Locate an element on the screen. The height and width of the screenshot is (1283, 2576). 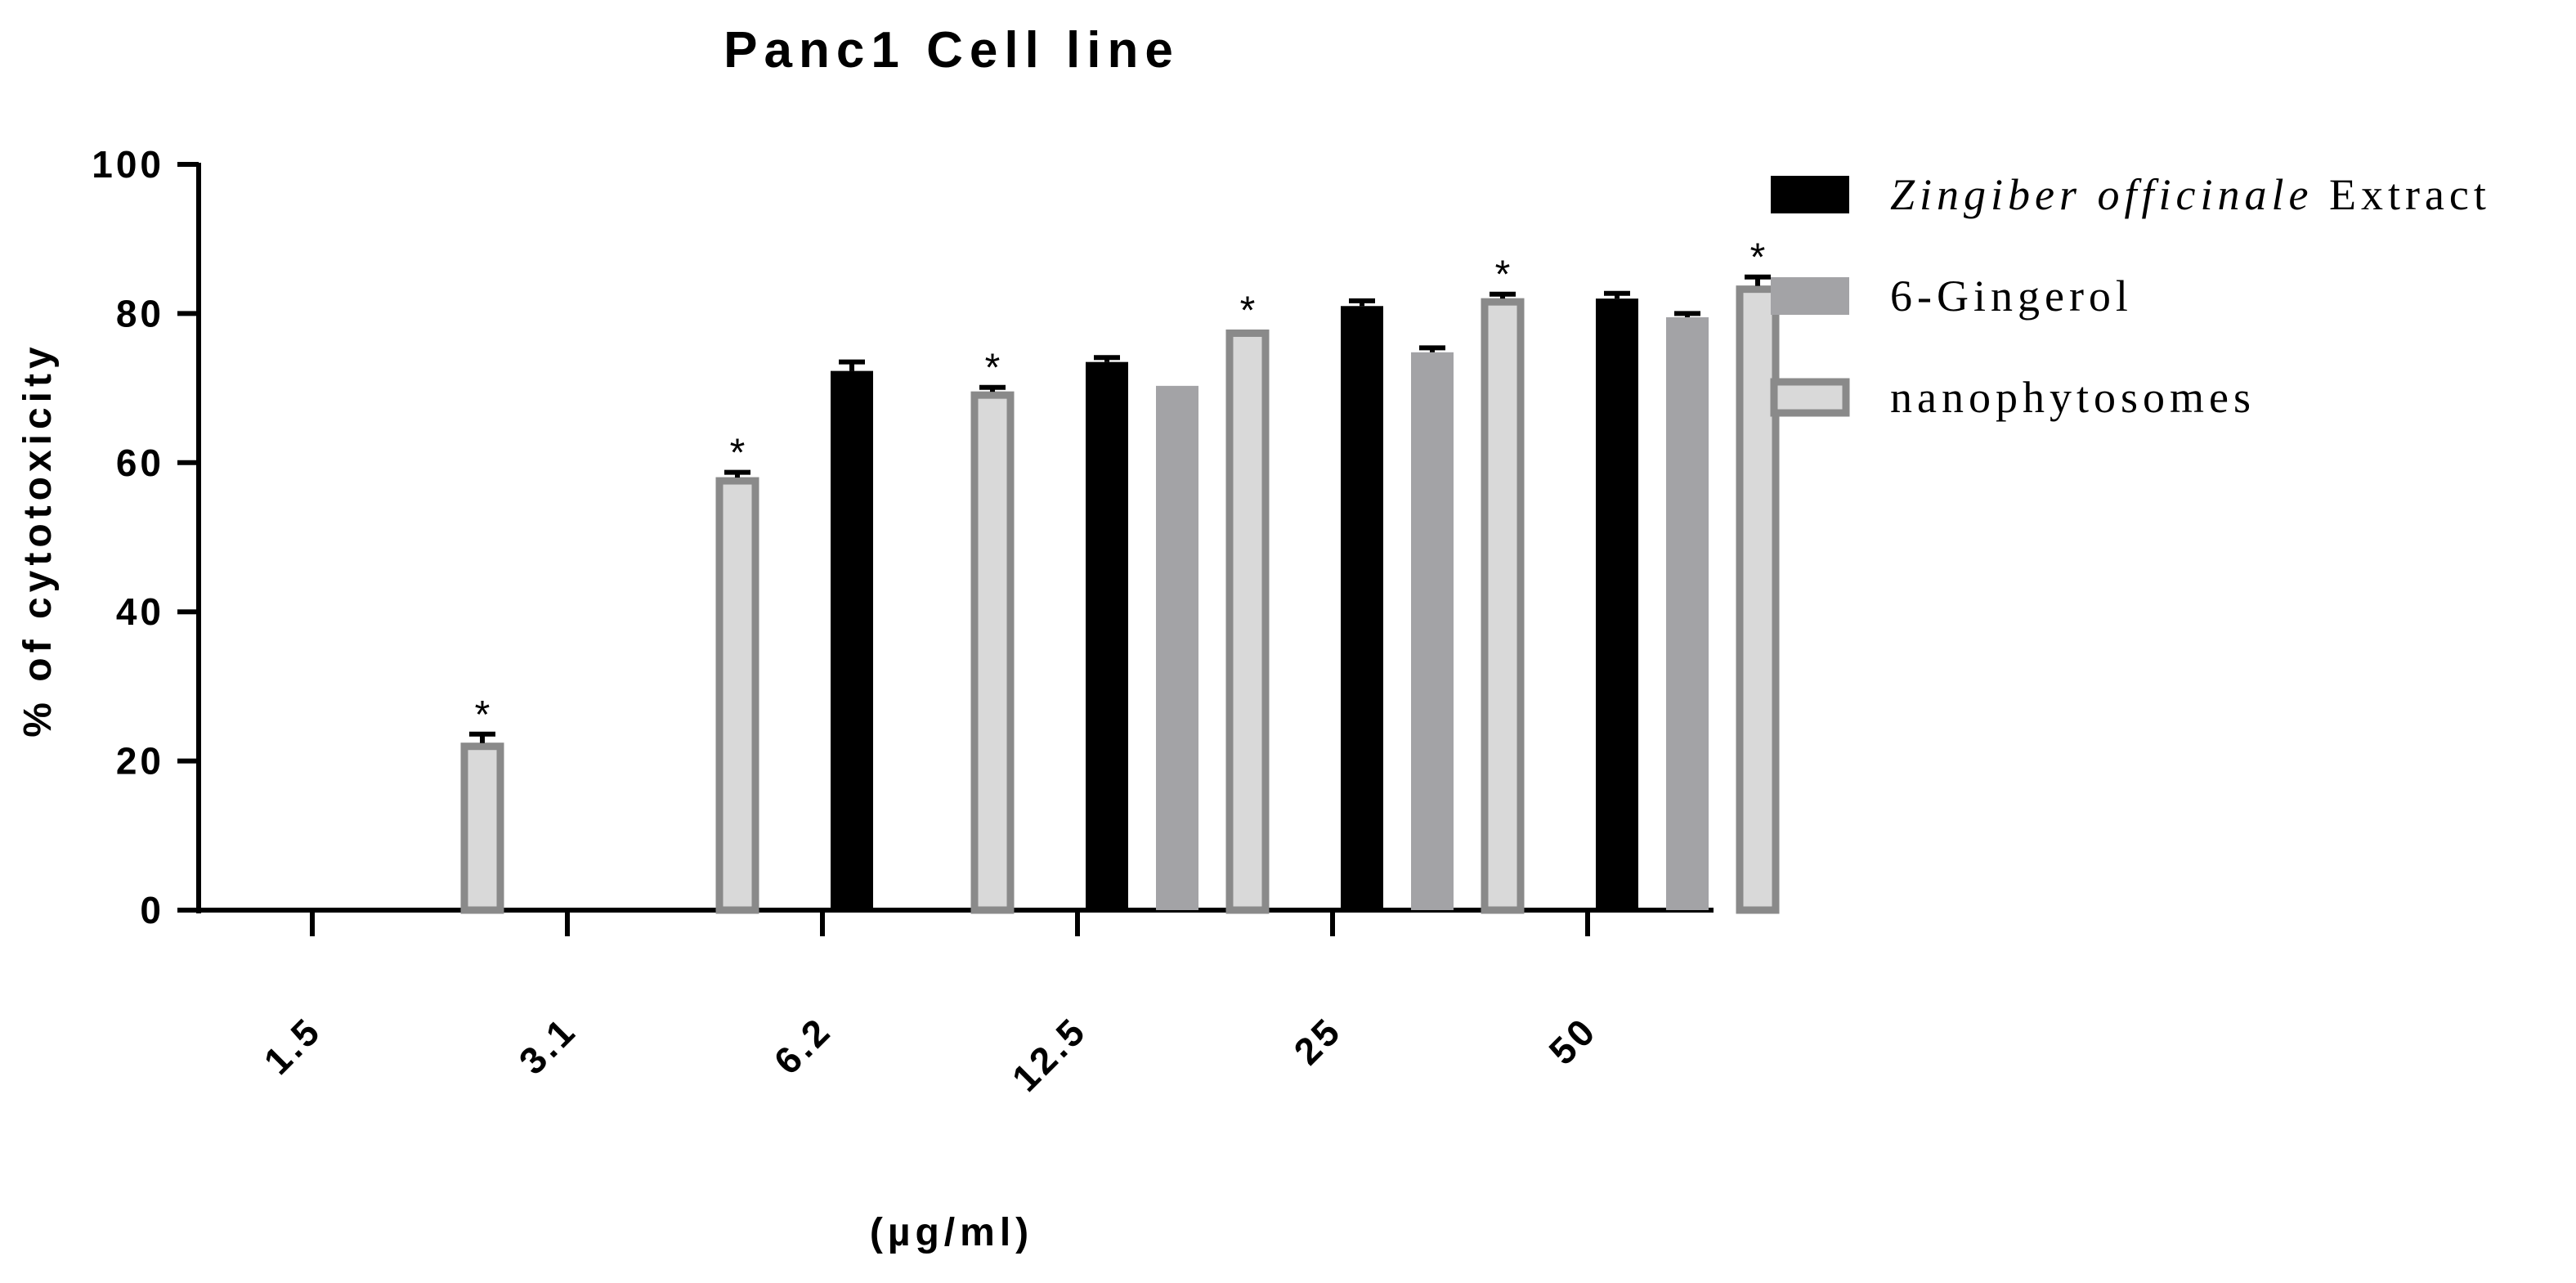
x-tick-label: 3.1 is located at coordinates (548, 1045).